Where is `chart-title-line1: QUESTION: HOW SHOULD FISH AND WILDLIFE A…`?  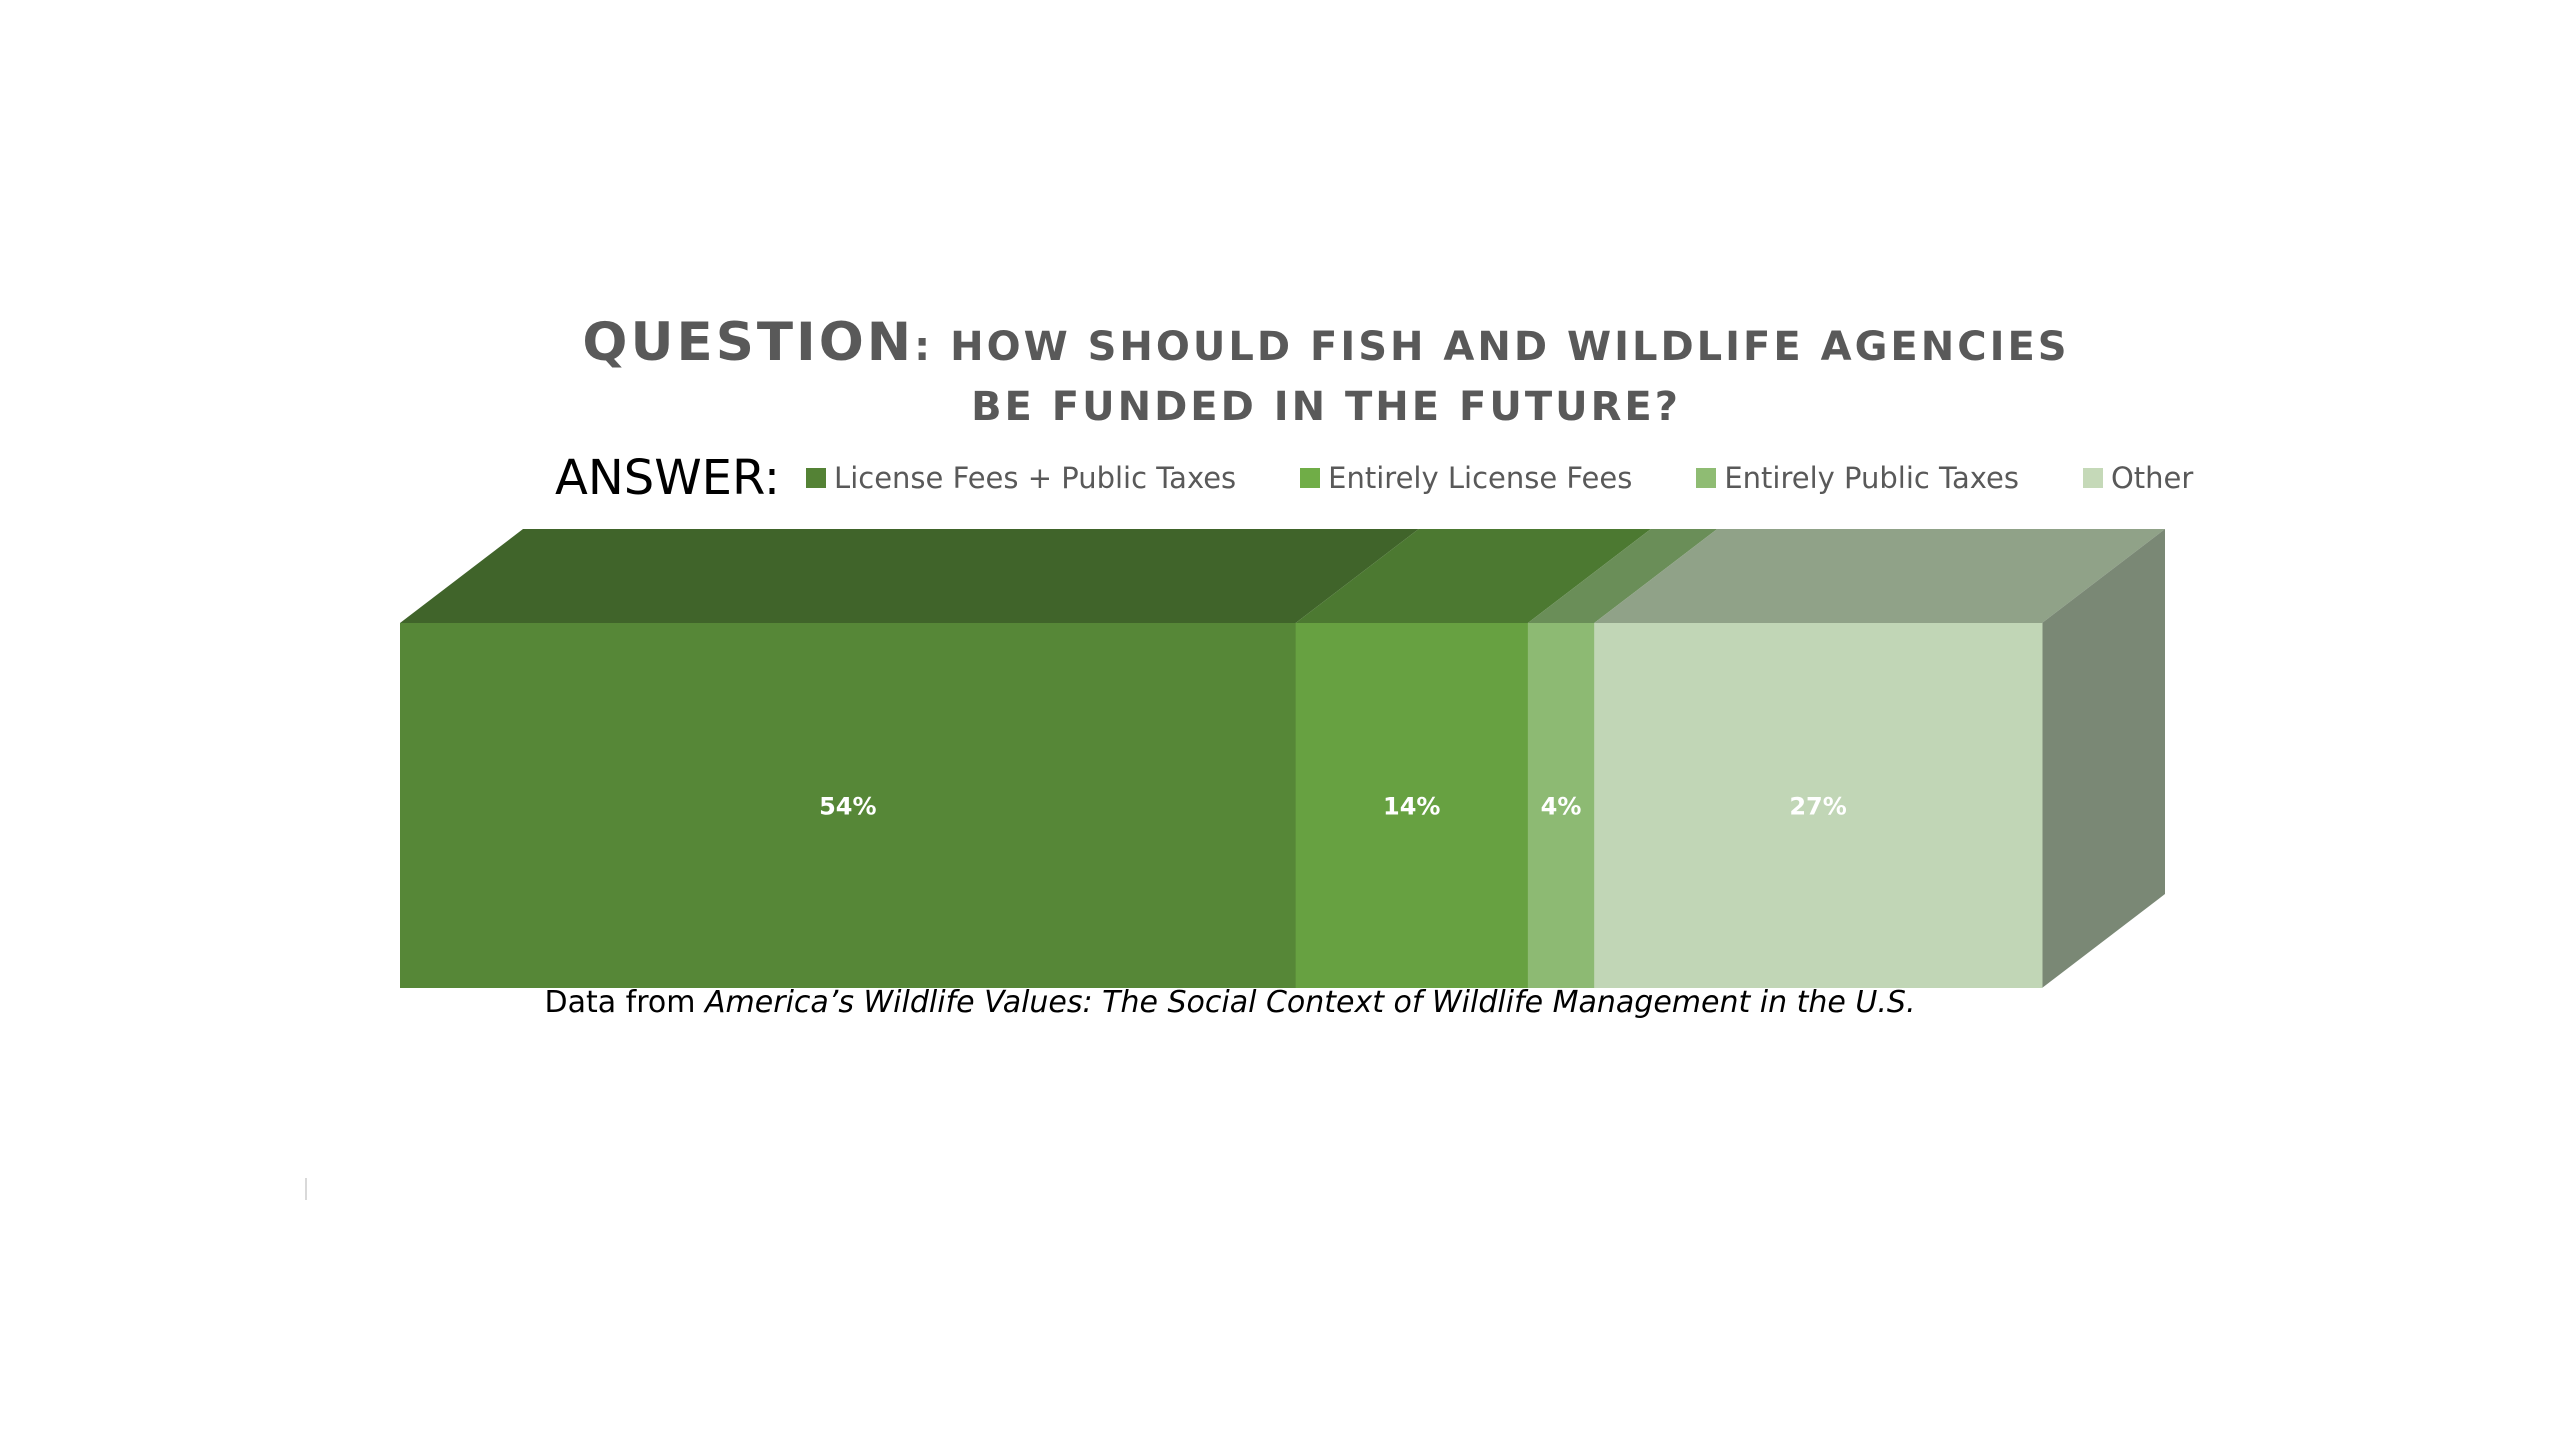 chart-title-line1: QUESTION: HOW SHOULD FISH AND WILDLIFE A… is located at coordinates (1280, 343).